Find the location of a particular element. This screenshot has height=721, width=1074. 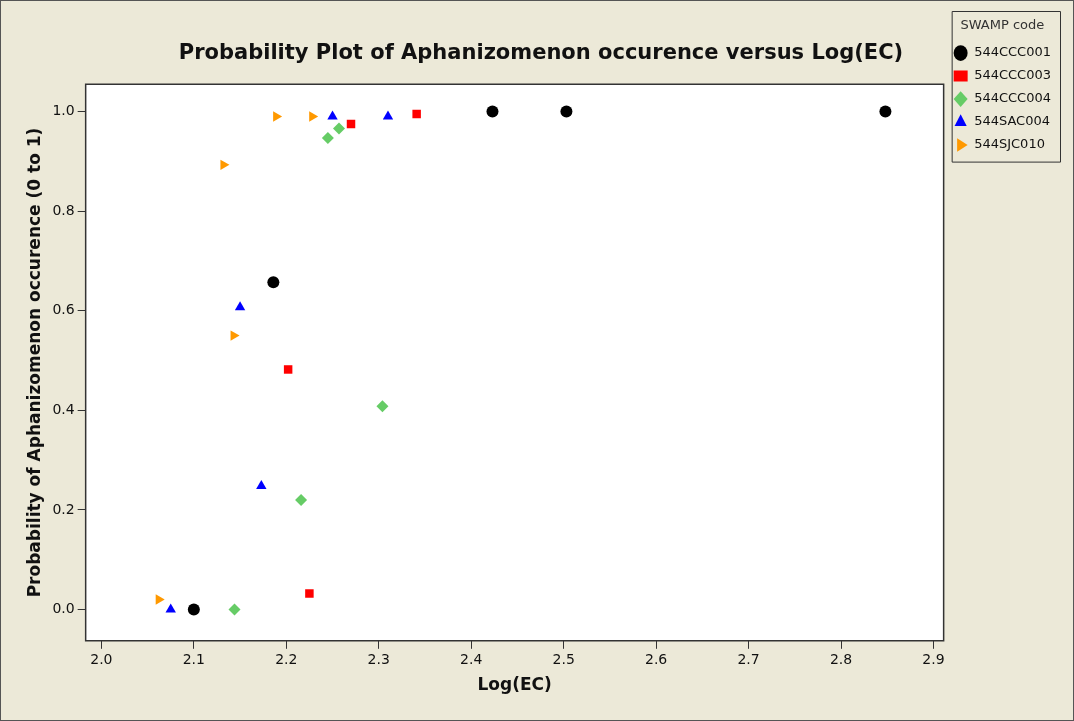

x-axis-title: Log(EC) is located at coordinates (514, 684).